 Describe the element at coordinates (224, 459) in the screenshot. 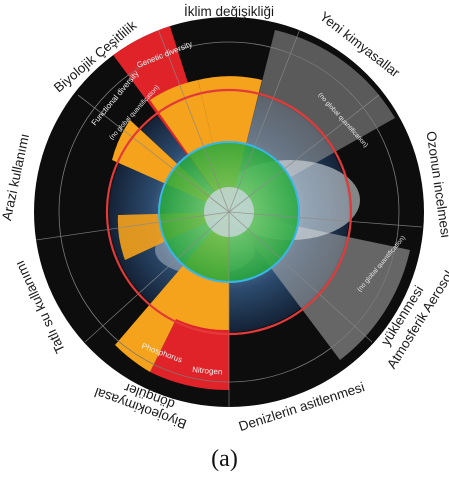

I see `figure-caption: (a)` at that location.